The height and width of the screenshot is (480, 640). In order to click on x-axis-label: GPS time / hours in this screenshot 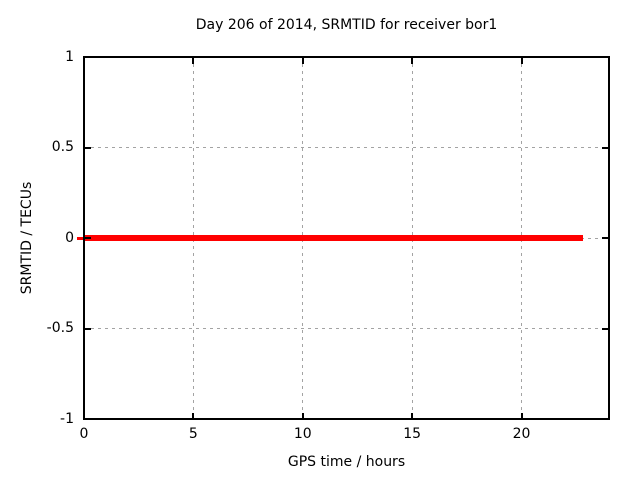, I will do `click(346, 462)`.